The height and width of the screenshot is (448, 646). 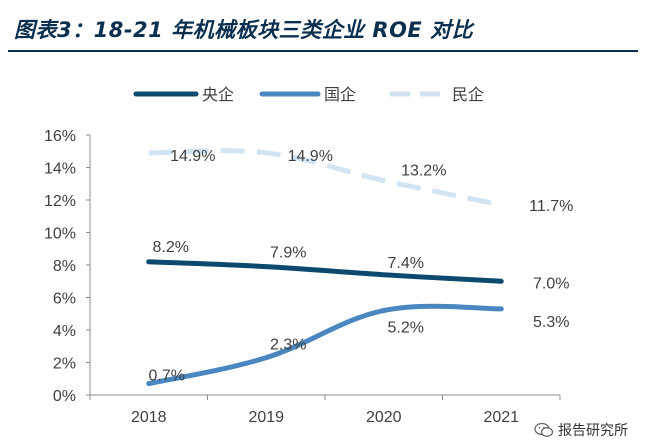 What do you see at coordinates (551, 322) in the screenshot?
I see `data-label: 5.3%` at bounding box center [551, 322].